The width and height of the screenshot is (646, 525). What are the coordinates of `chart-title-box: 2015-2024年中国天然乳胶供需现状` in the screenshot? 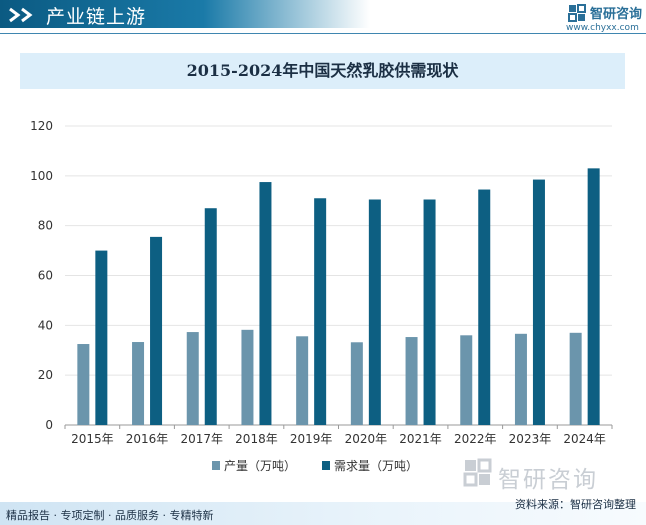 It's located at (322, 71).